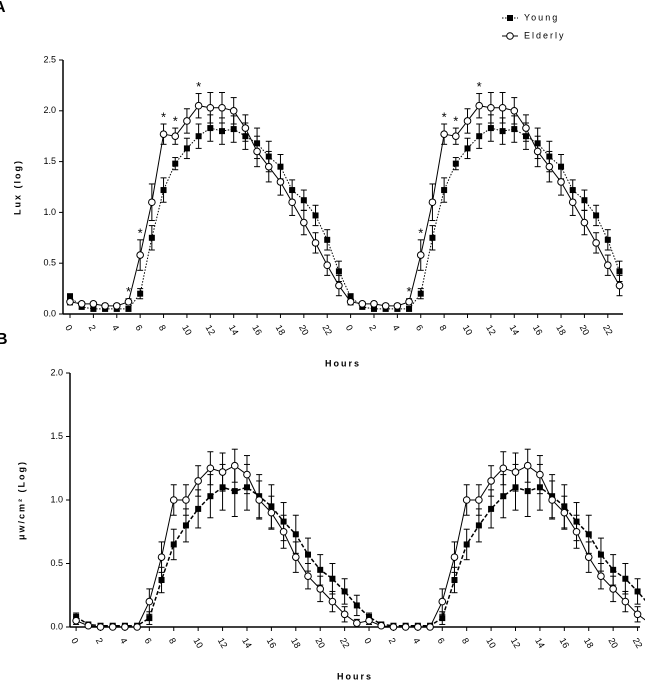 Image resolution: width=645 pixels, height=688 pixels. What do you see at coordinates (491, 643) in the screenshot?
I see `x-tick-label: 10` at bounding box center [491, 643].